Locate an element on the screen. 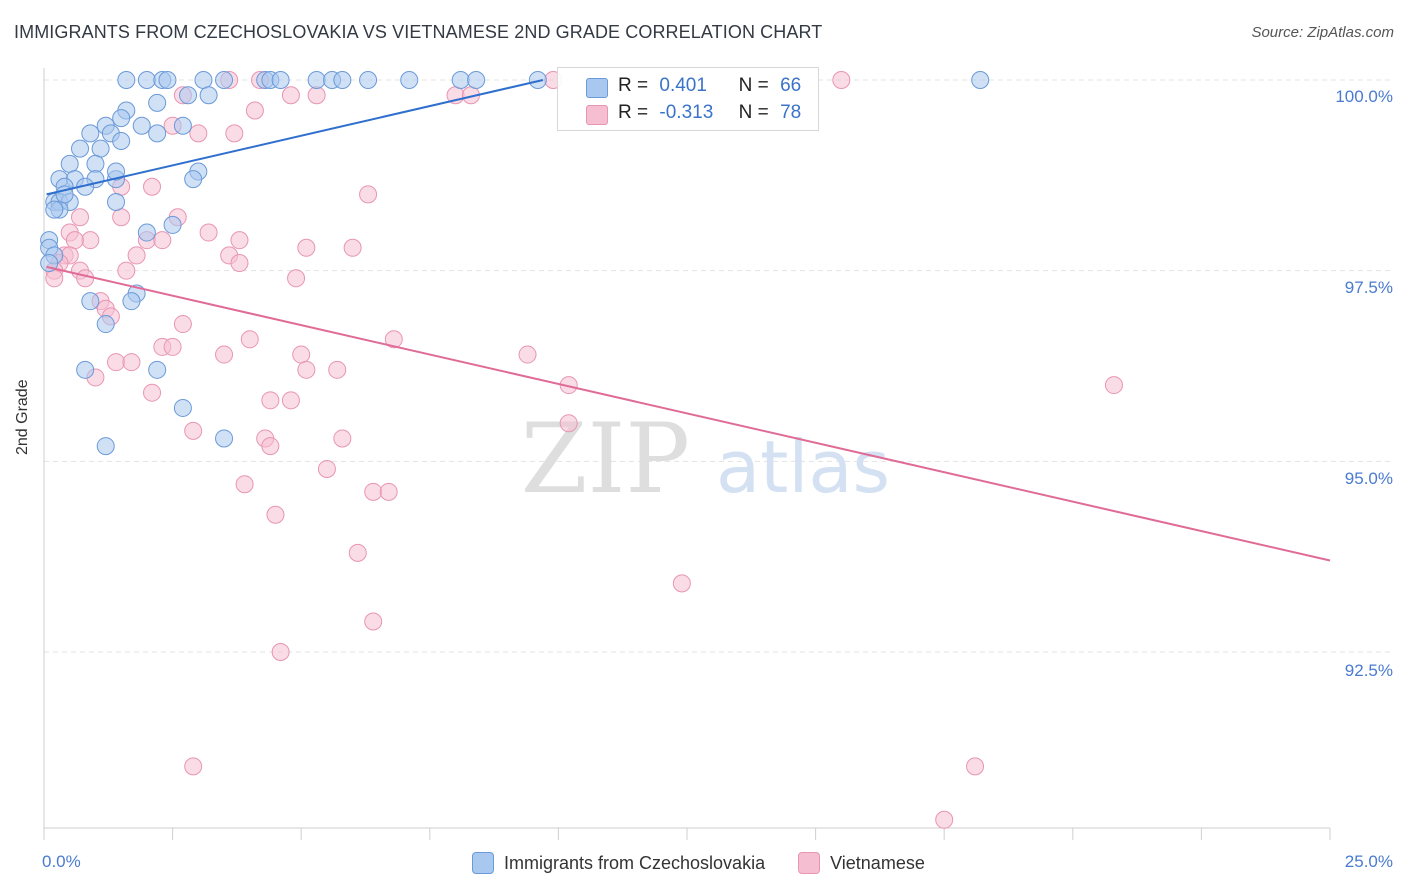  series-legend-vietnamese: Vietnamese is located at coordinates (861, 863).